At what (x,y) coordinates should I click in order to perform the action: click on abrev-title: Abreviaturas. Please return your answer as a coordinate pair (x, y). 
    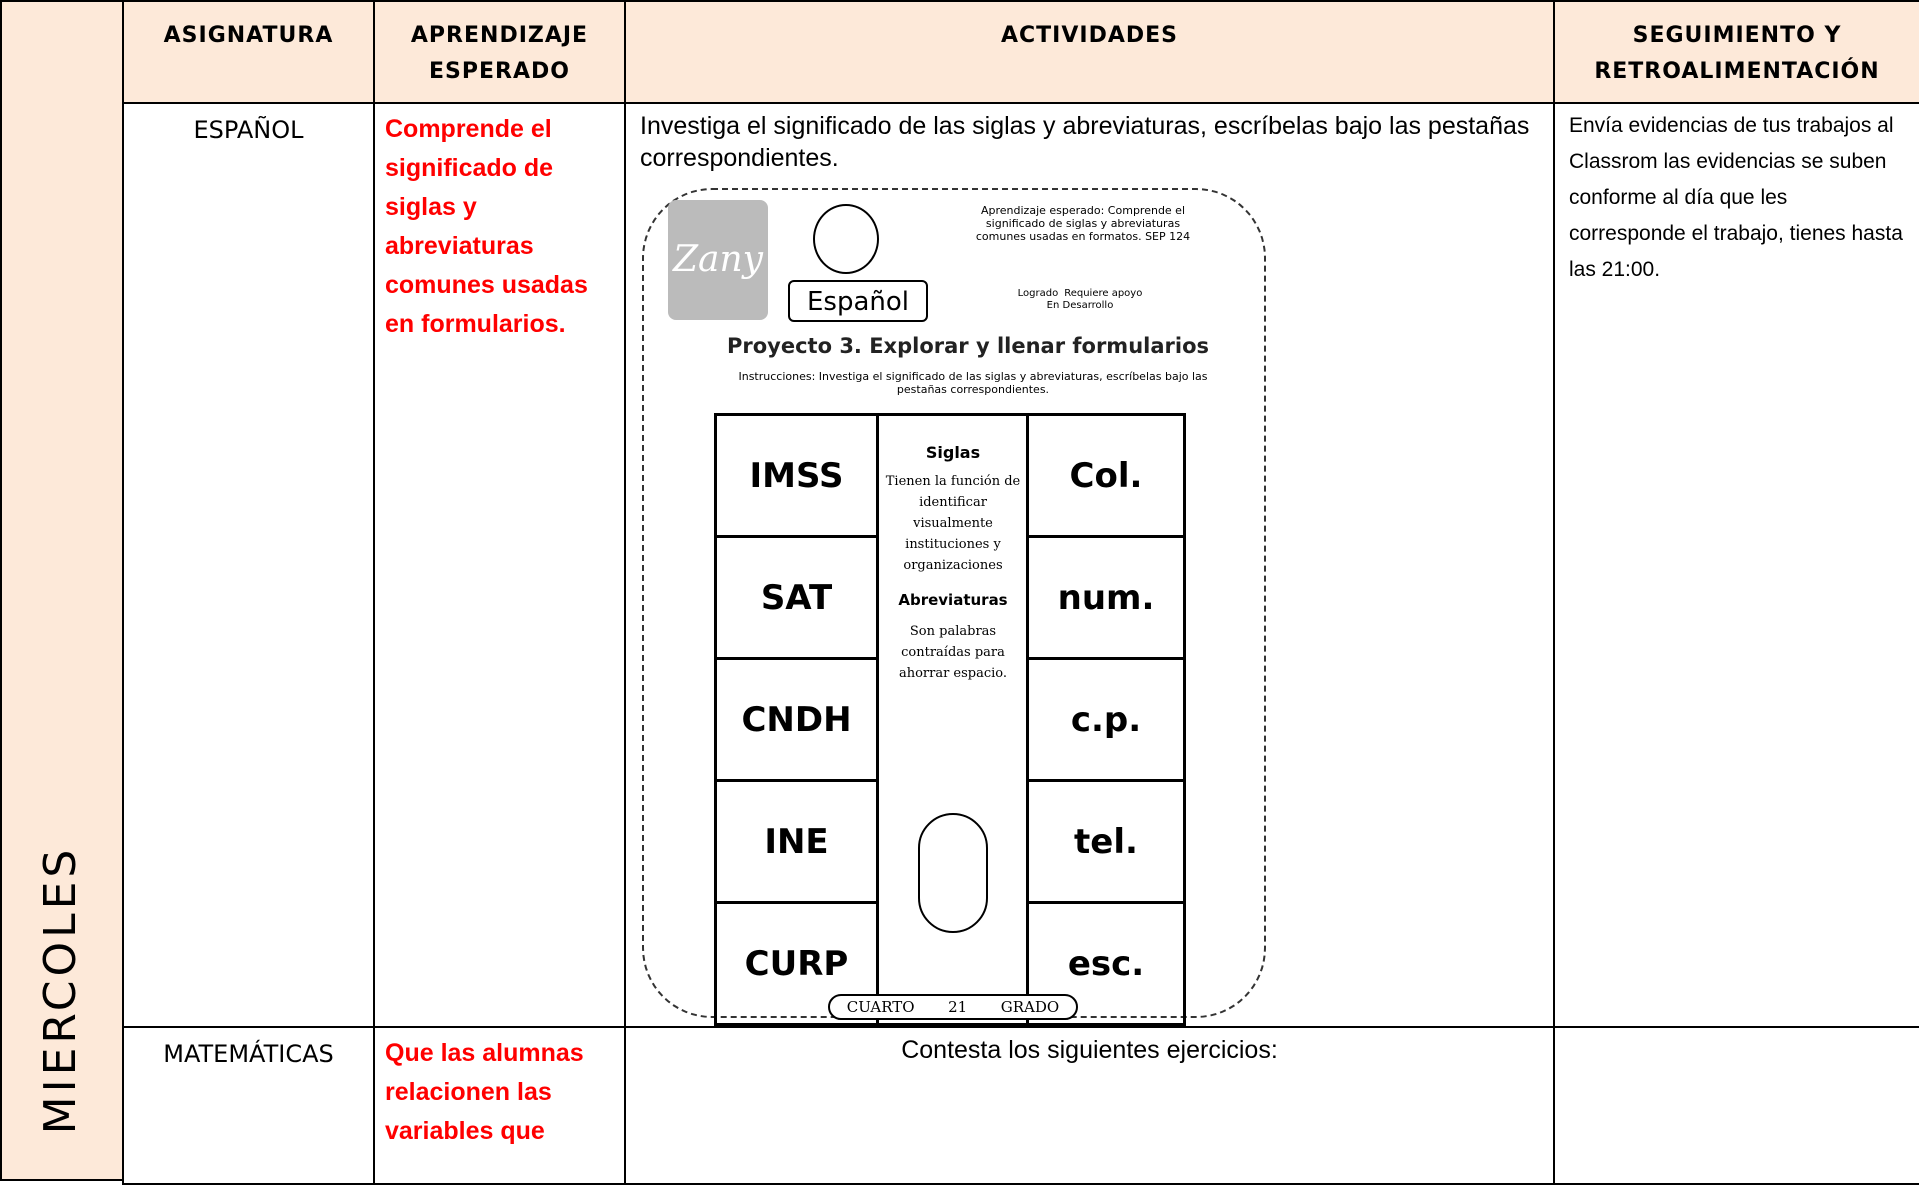
    Looking at the image, I should click on (953, 600).